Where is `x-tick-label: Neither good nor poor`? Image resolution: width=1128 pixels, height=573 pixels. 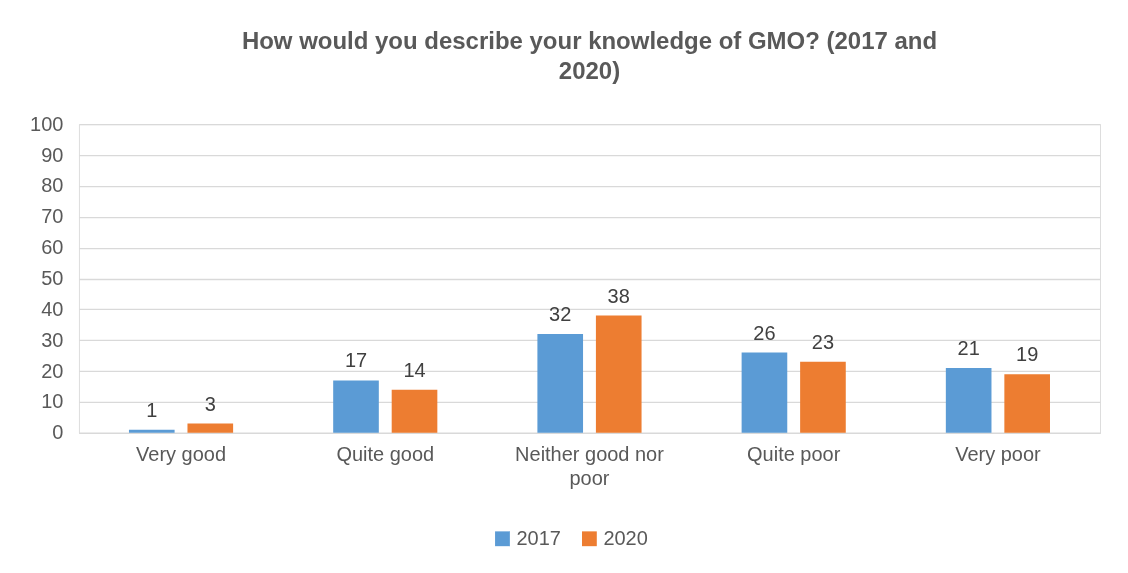 x-tick-label: Neither good nor poor is located at coordinates (590, 466).